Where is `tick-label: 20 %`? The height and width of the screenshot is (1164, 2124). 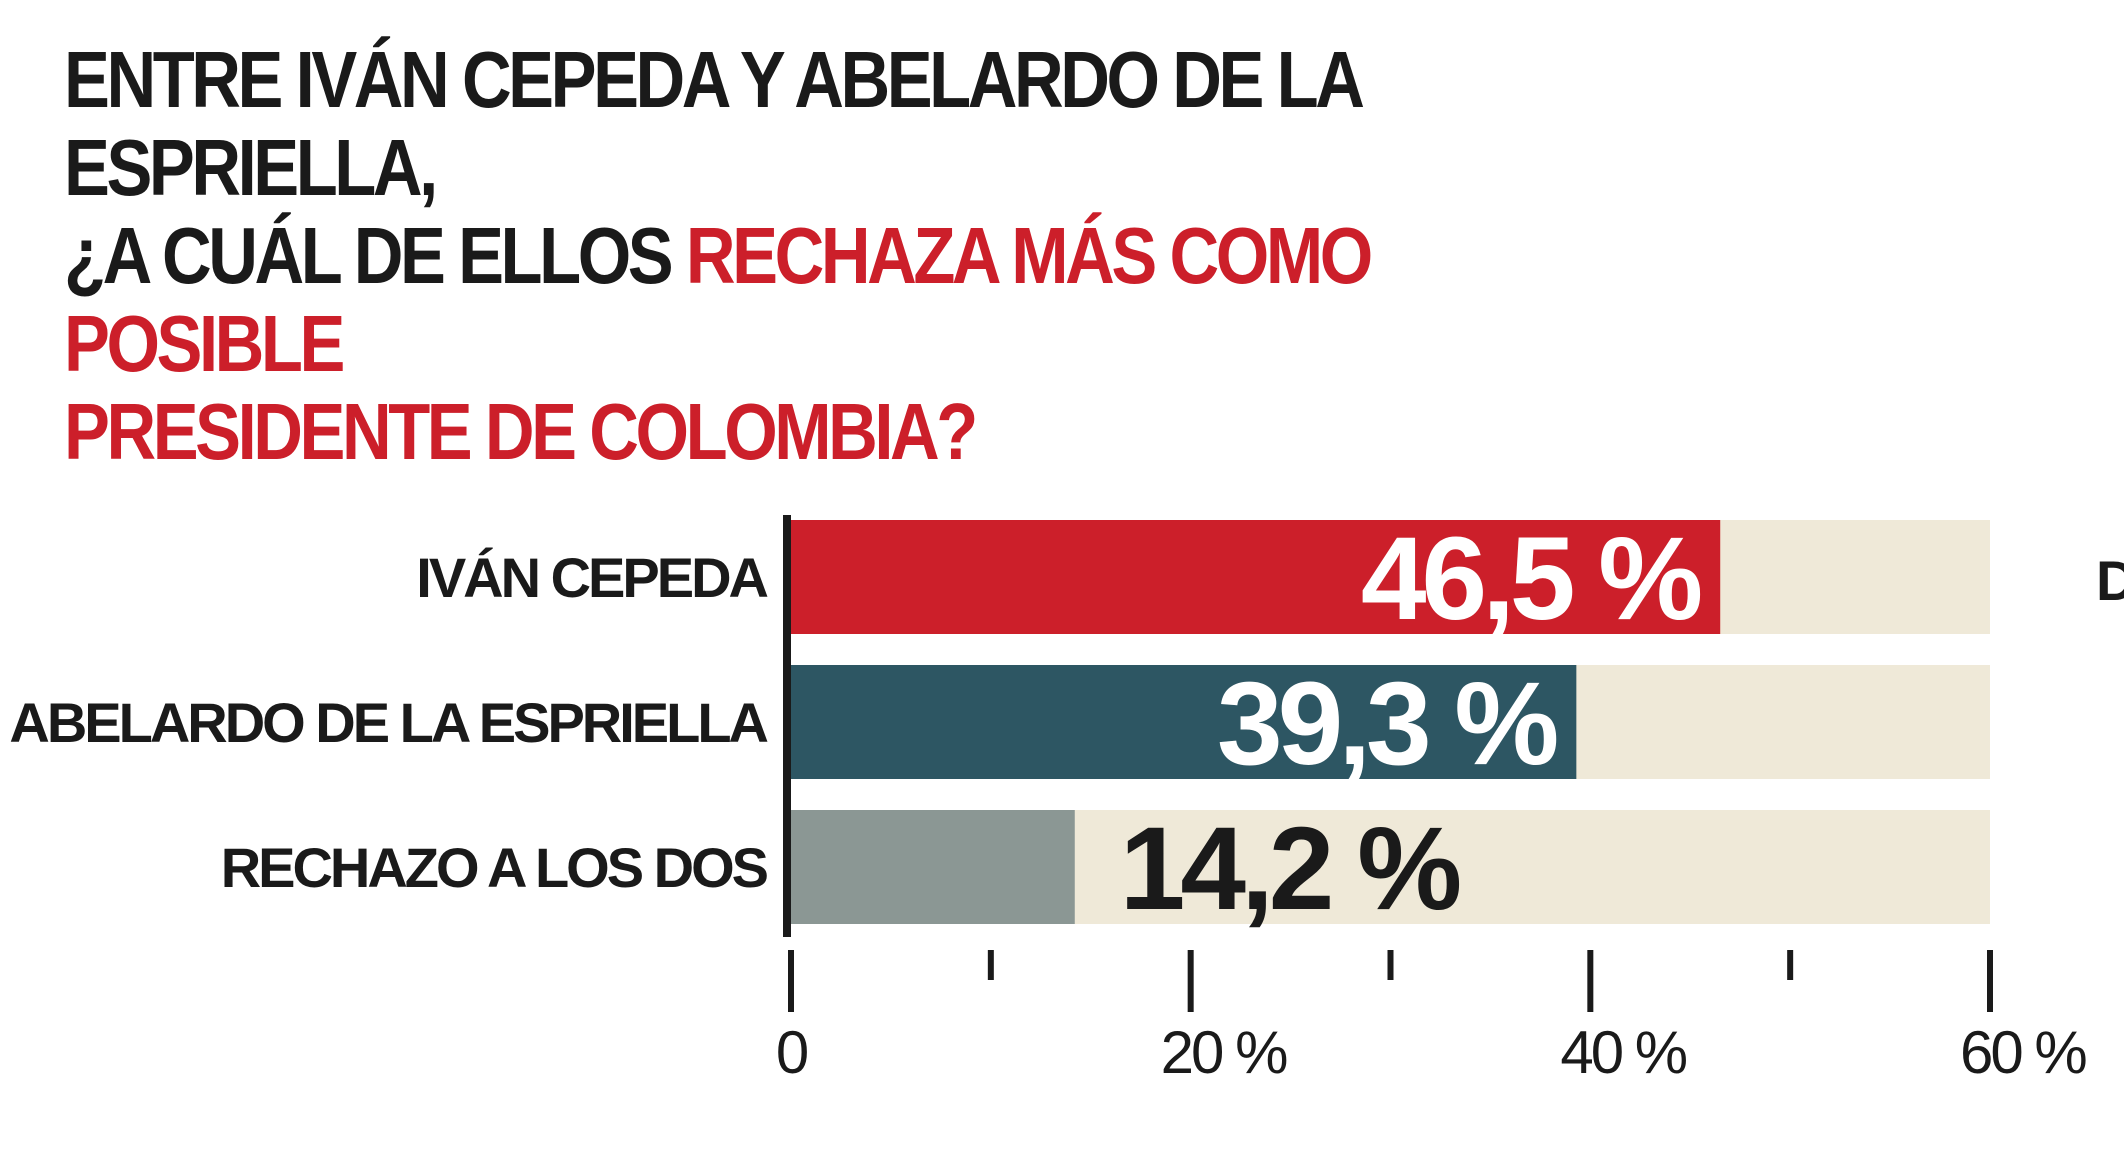 tick-label: 20 % is located at coordinates (1224, 1052).